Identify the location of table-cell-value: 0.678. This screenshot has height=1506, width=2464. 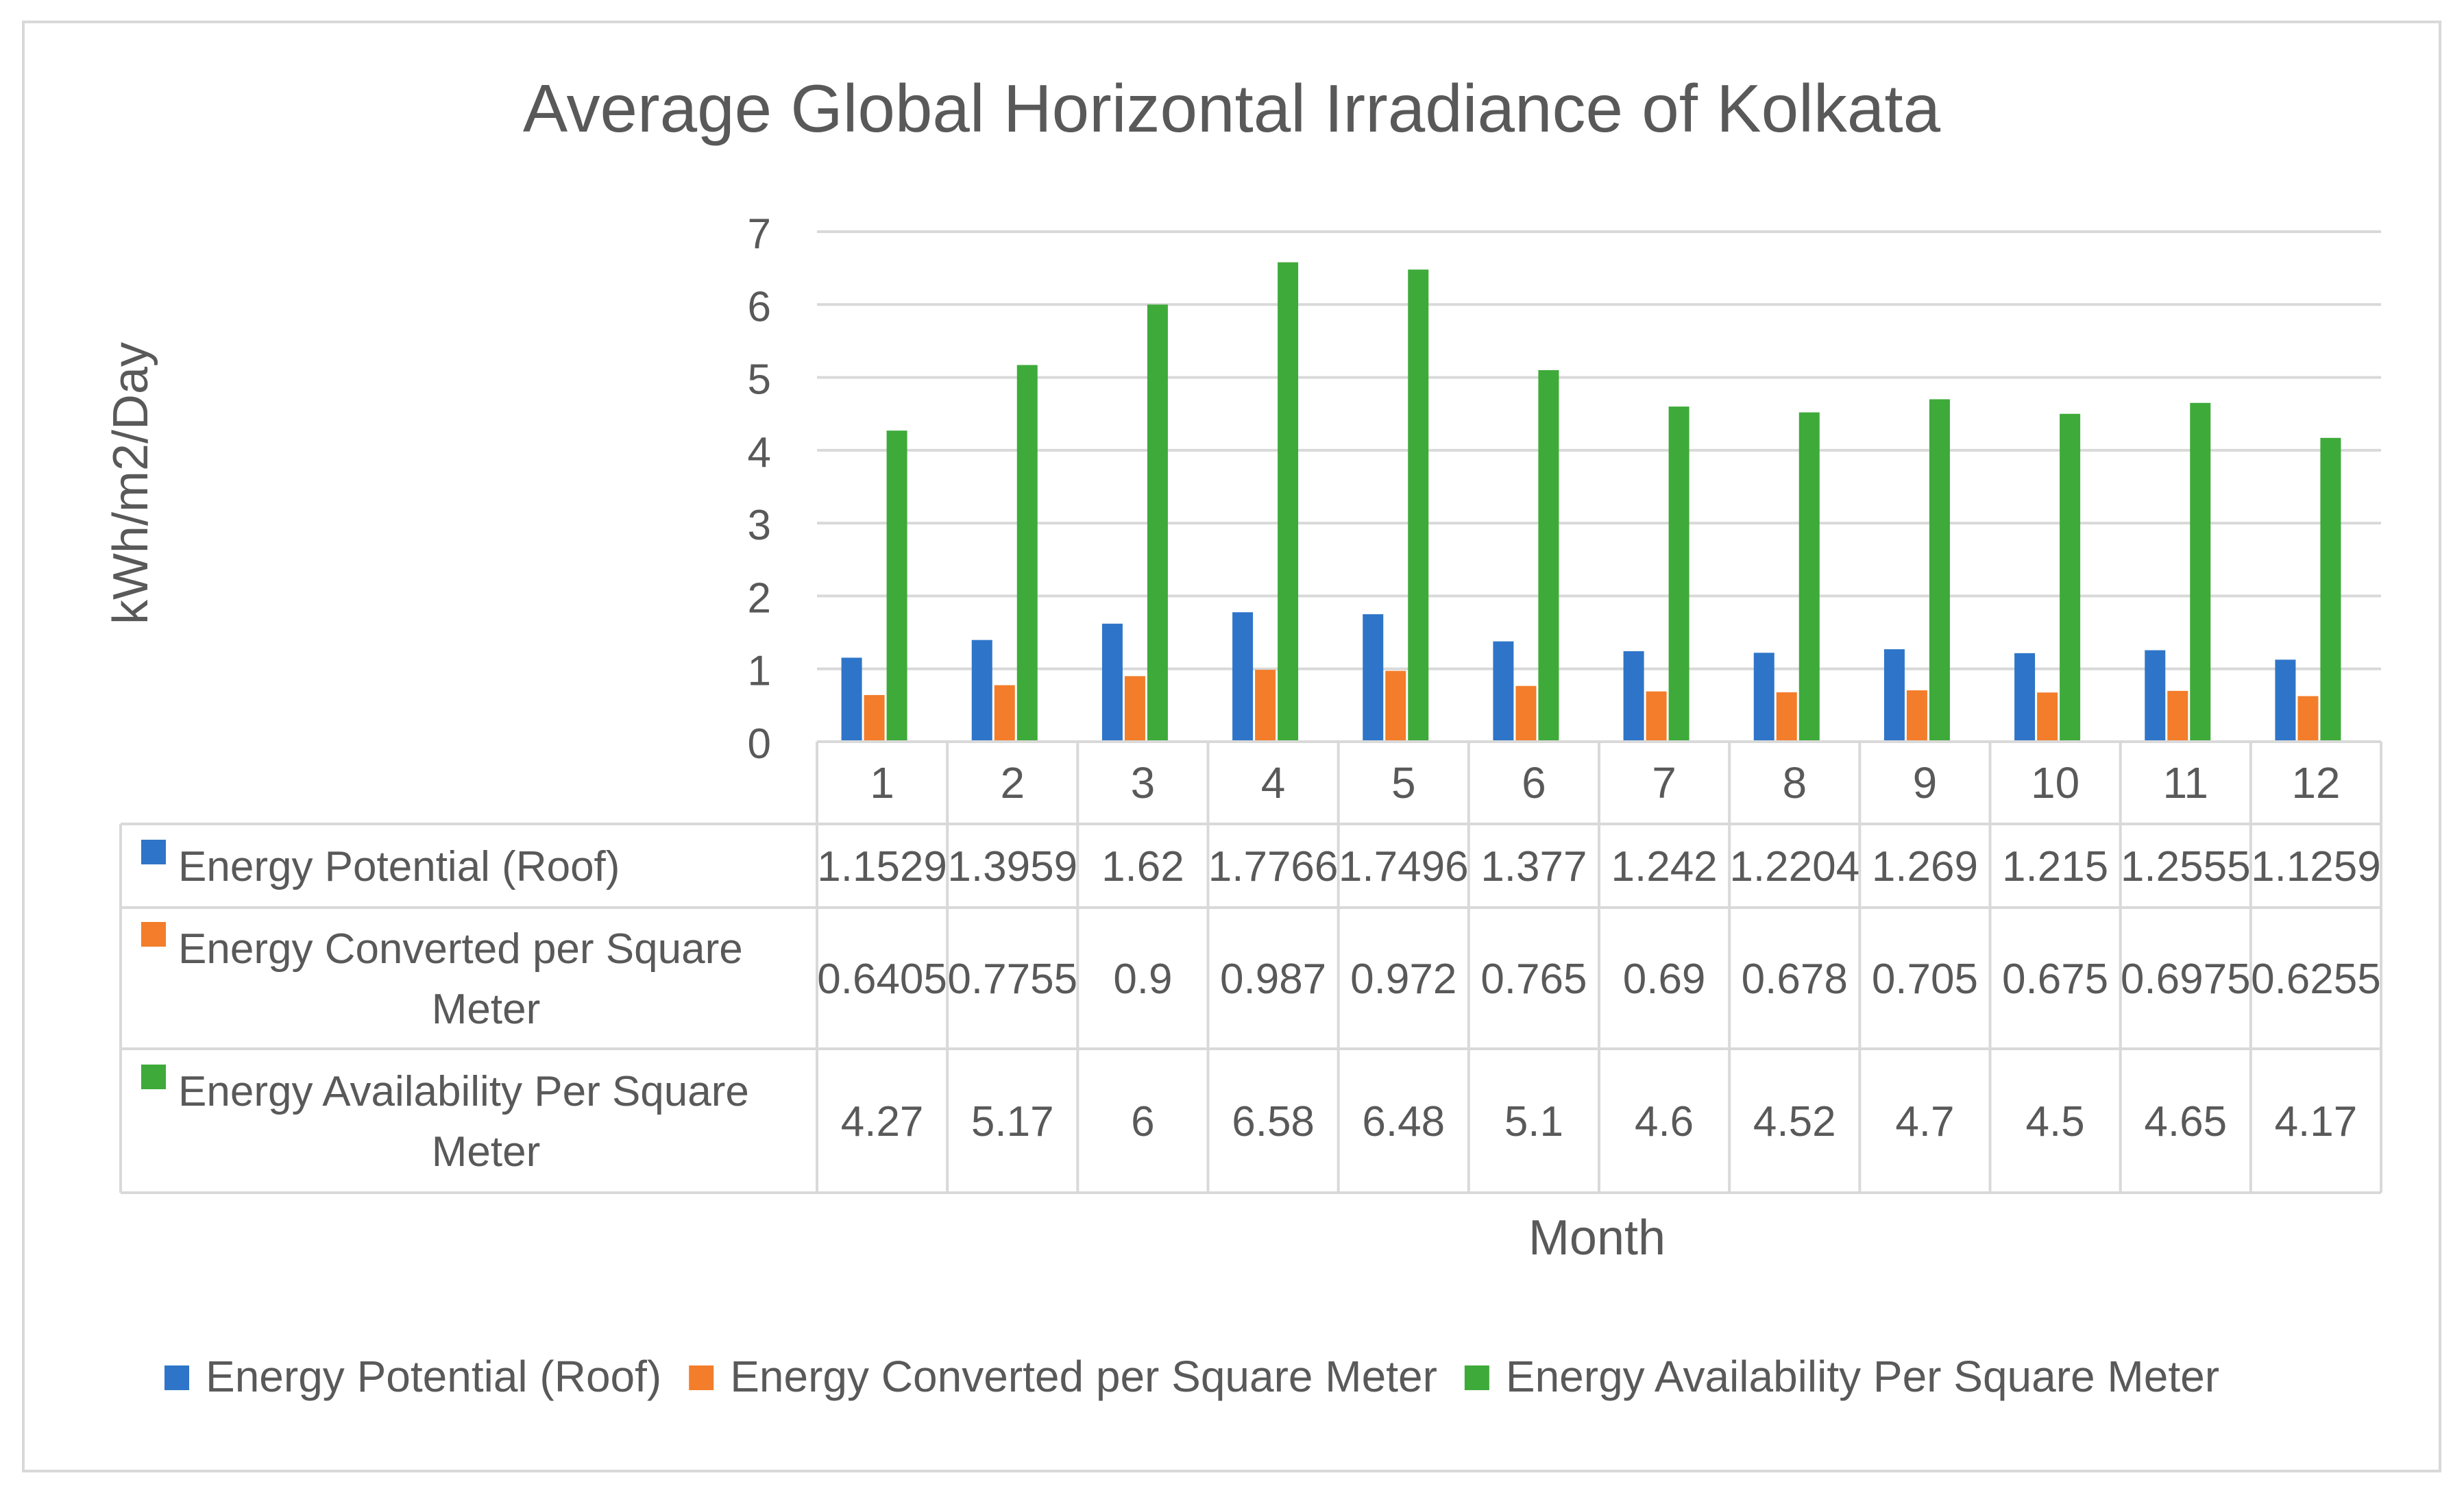
(1795, 979).